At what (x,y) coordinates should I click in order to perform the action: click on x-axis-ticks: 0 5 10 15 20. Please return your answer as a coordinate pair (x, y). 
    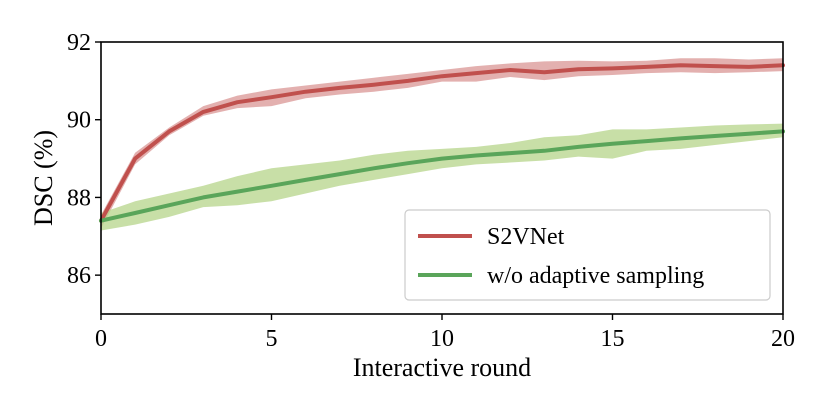
    Looking at the image, I should click on (445, 333).